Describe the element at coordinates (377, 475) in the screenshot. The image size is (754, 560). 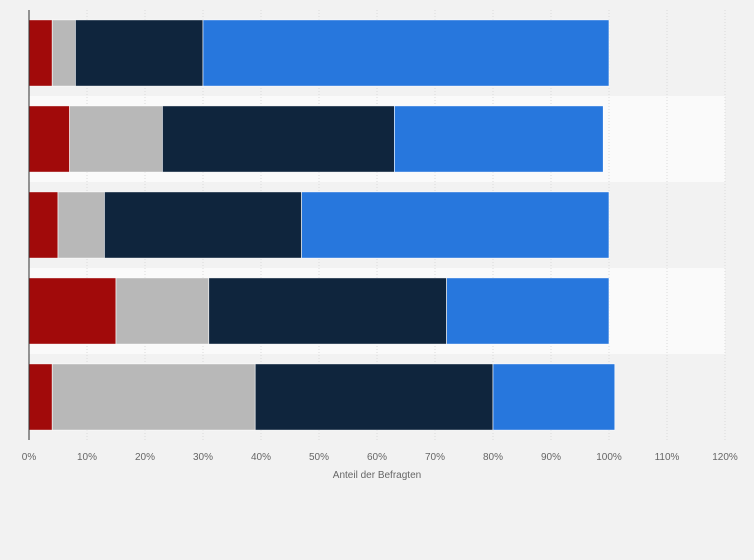
I see `x-axis-title: Anteil der Befragten` at that location.